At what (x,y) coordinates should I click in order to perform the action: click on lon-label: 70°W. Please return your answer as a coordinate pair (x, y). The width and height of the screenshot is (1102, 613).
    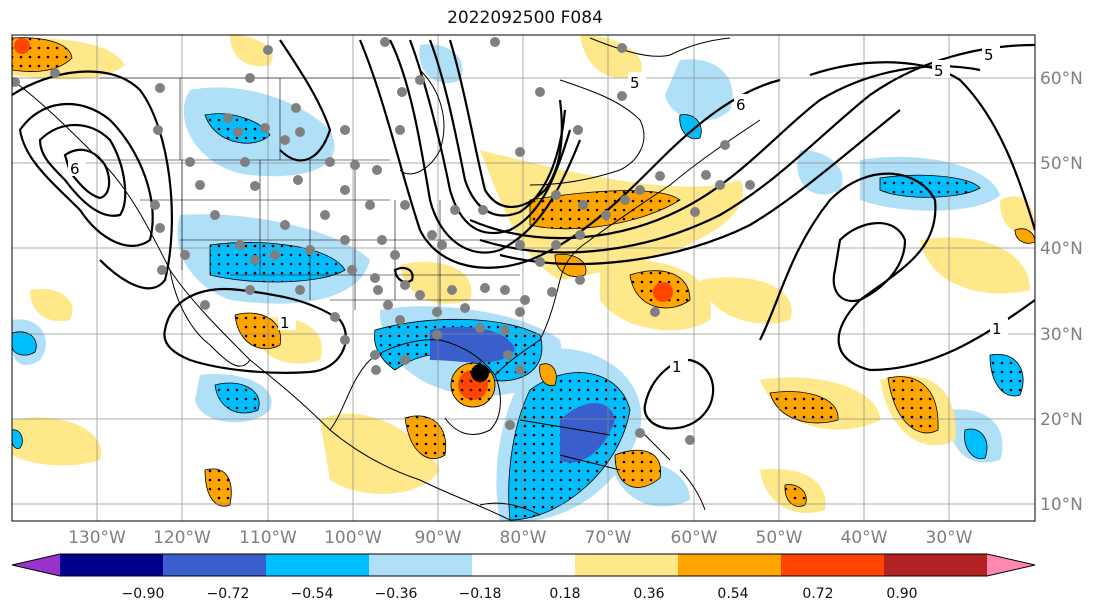
    Looking at the image, I should click on (608, 538).